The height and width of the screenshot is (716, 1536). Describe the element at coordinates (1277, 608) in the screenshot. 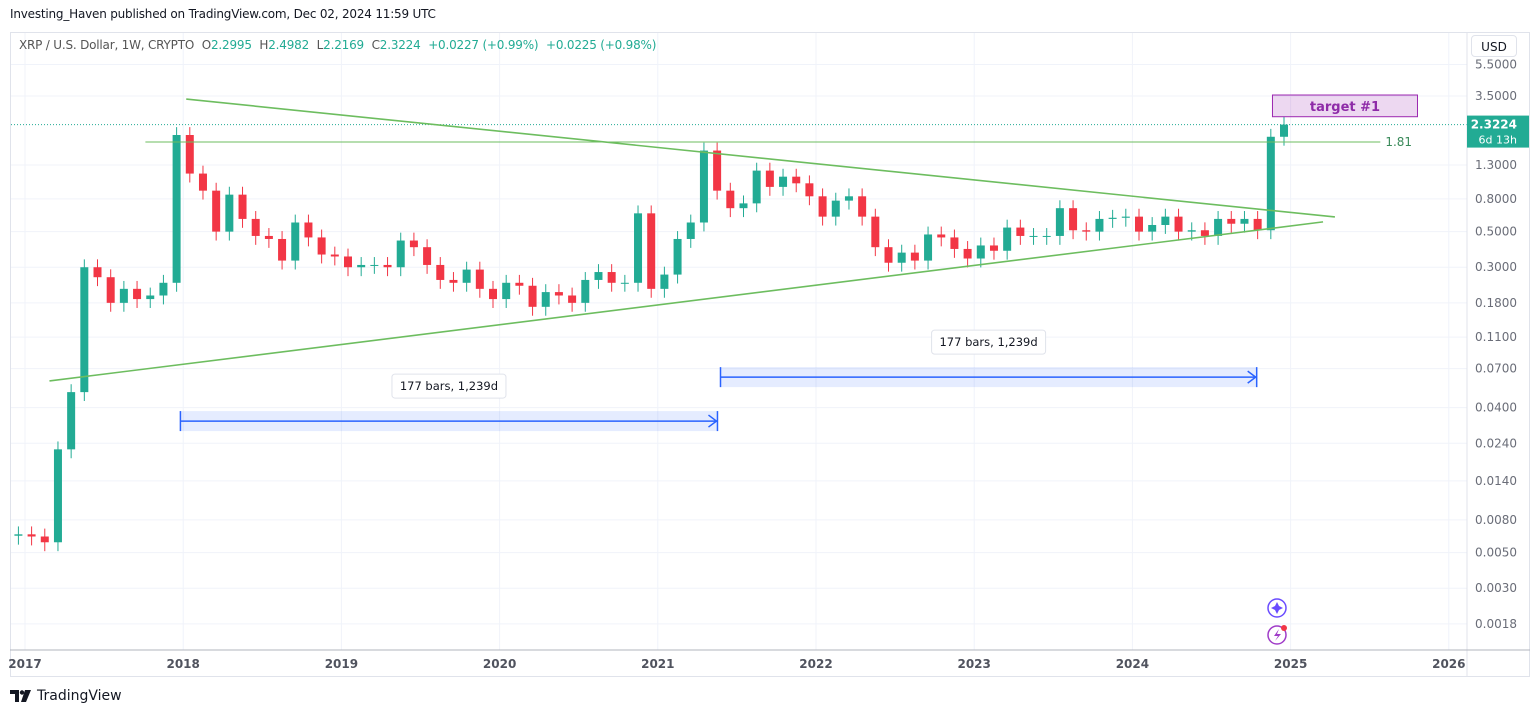

I see `ai-sparkle-icon` at that location.